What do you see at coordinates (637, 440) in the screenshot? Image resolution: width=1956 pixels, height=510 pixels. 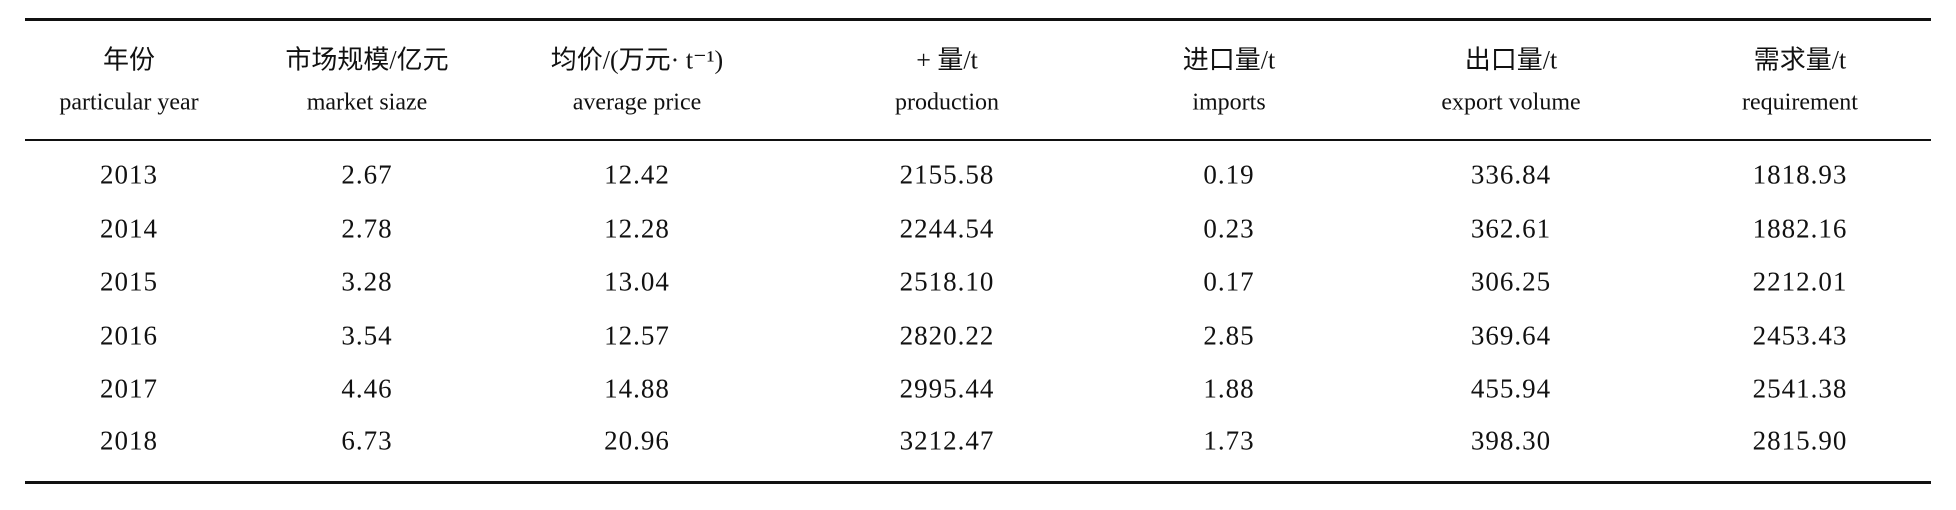 I see `table-cell: 20.96` at bounding box center [637, 440].